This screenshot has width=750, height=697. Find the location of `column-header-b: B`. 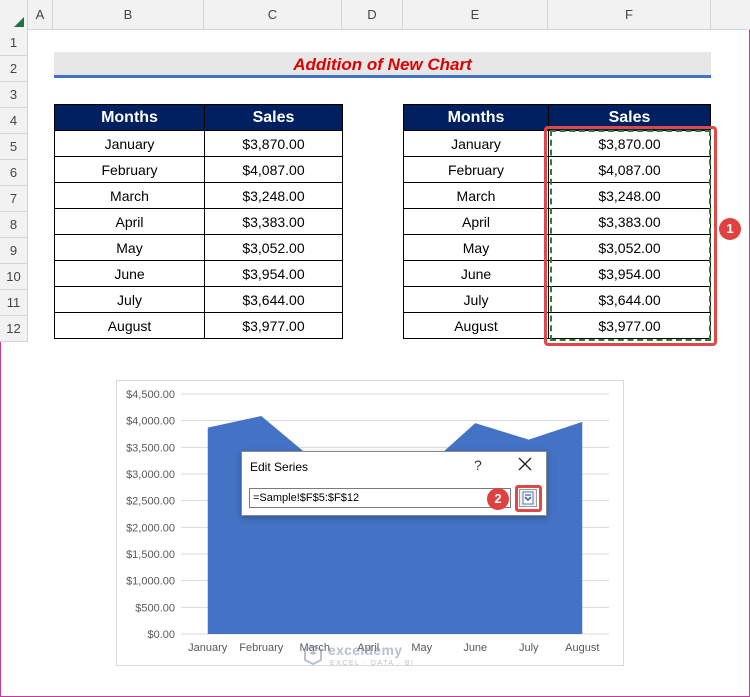

column-header-b: B is located at coordinates (128, 15).